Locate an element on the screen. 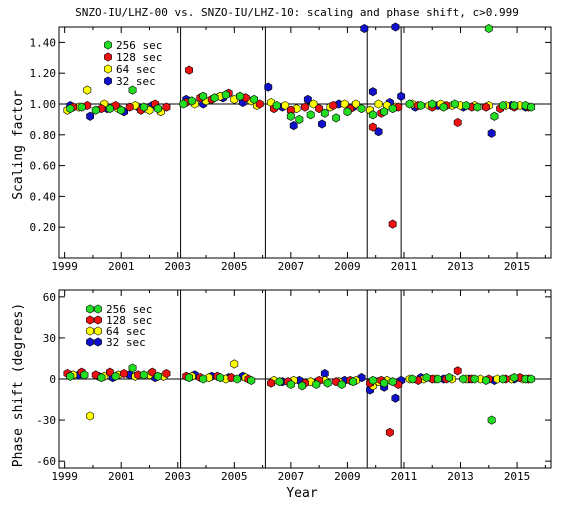  y-tick-label: 1.40 is located at coordinates (43, 42).